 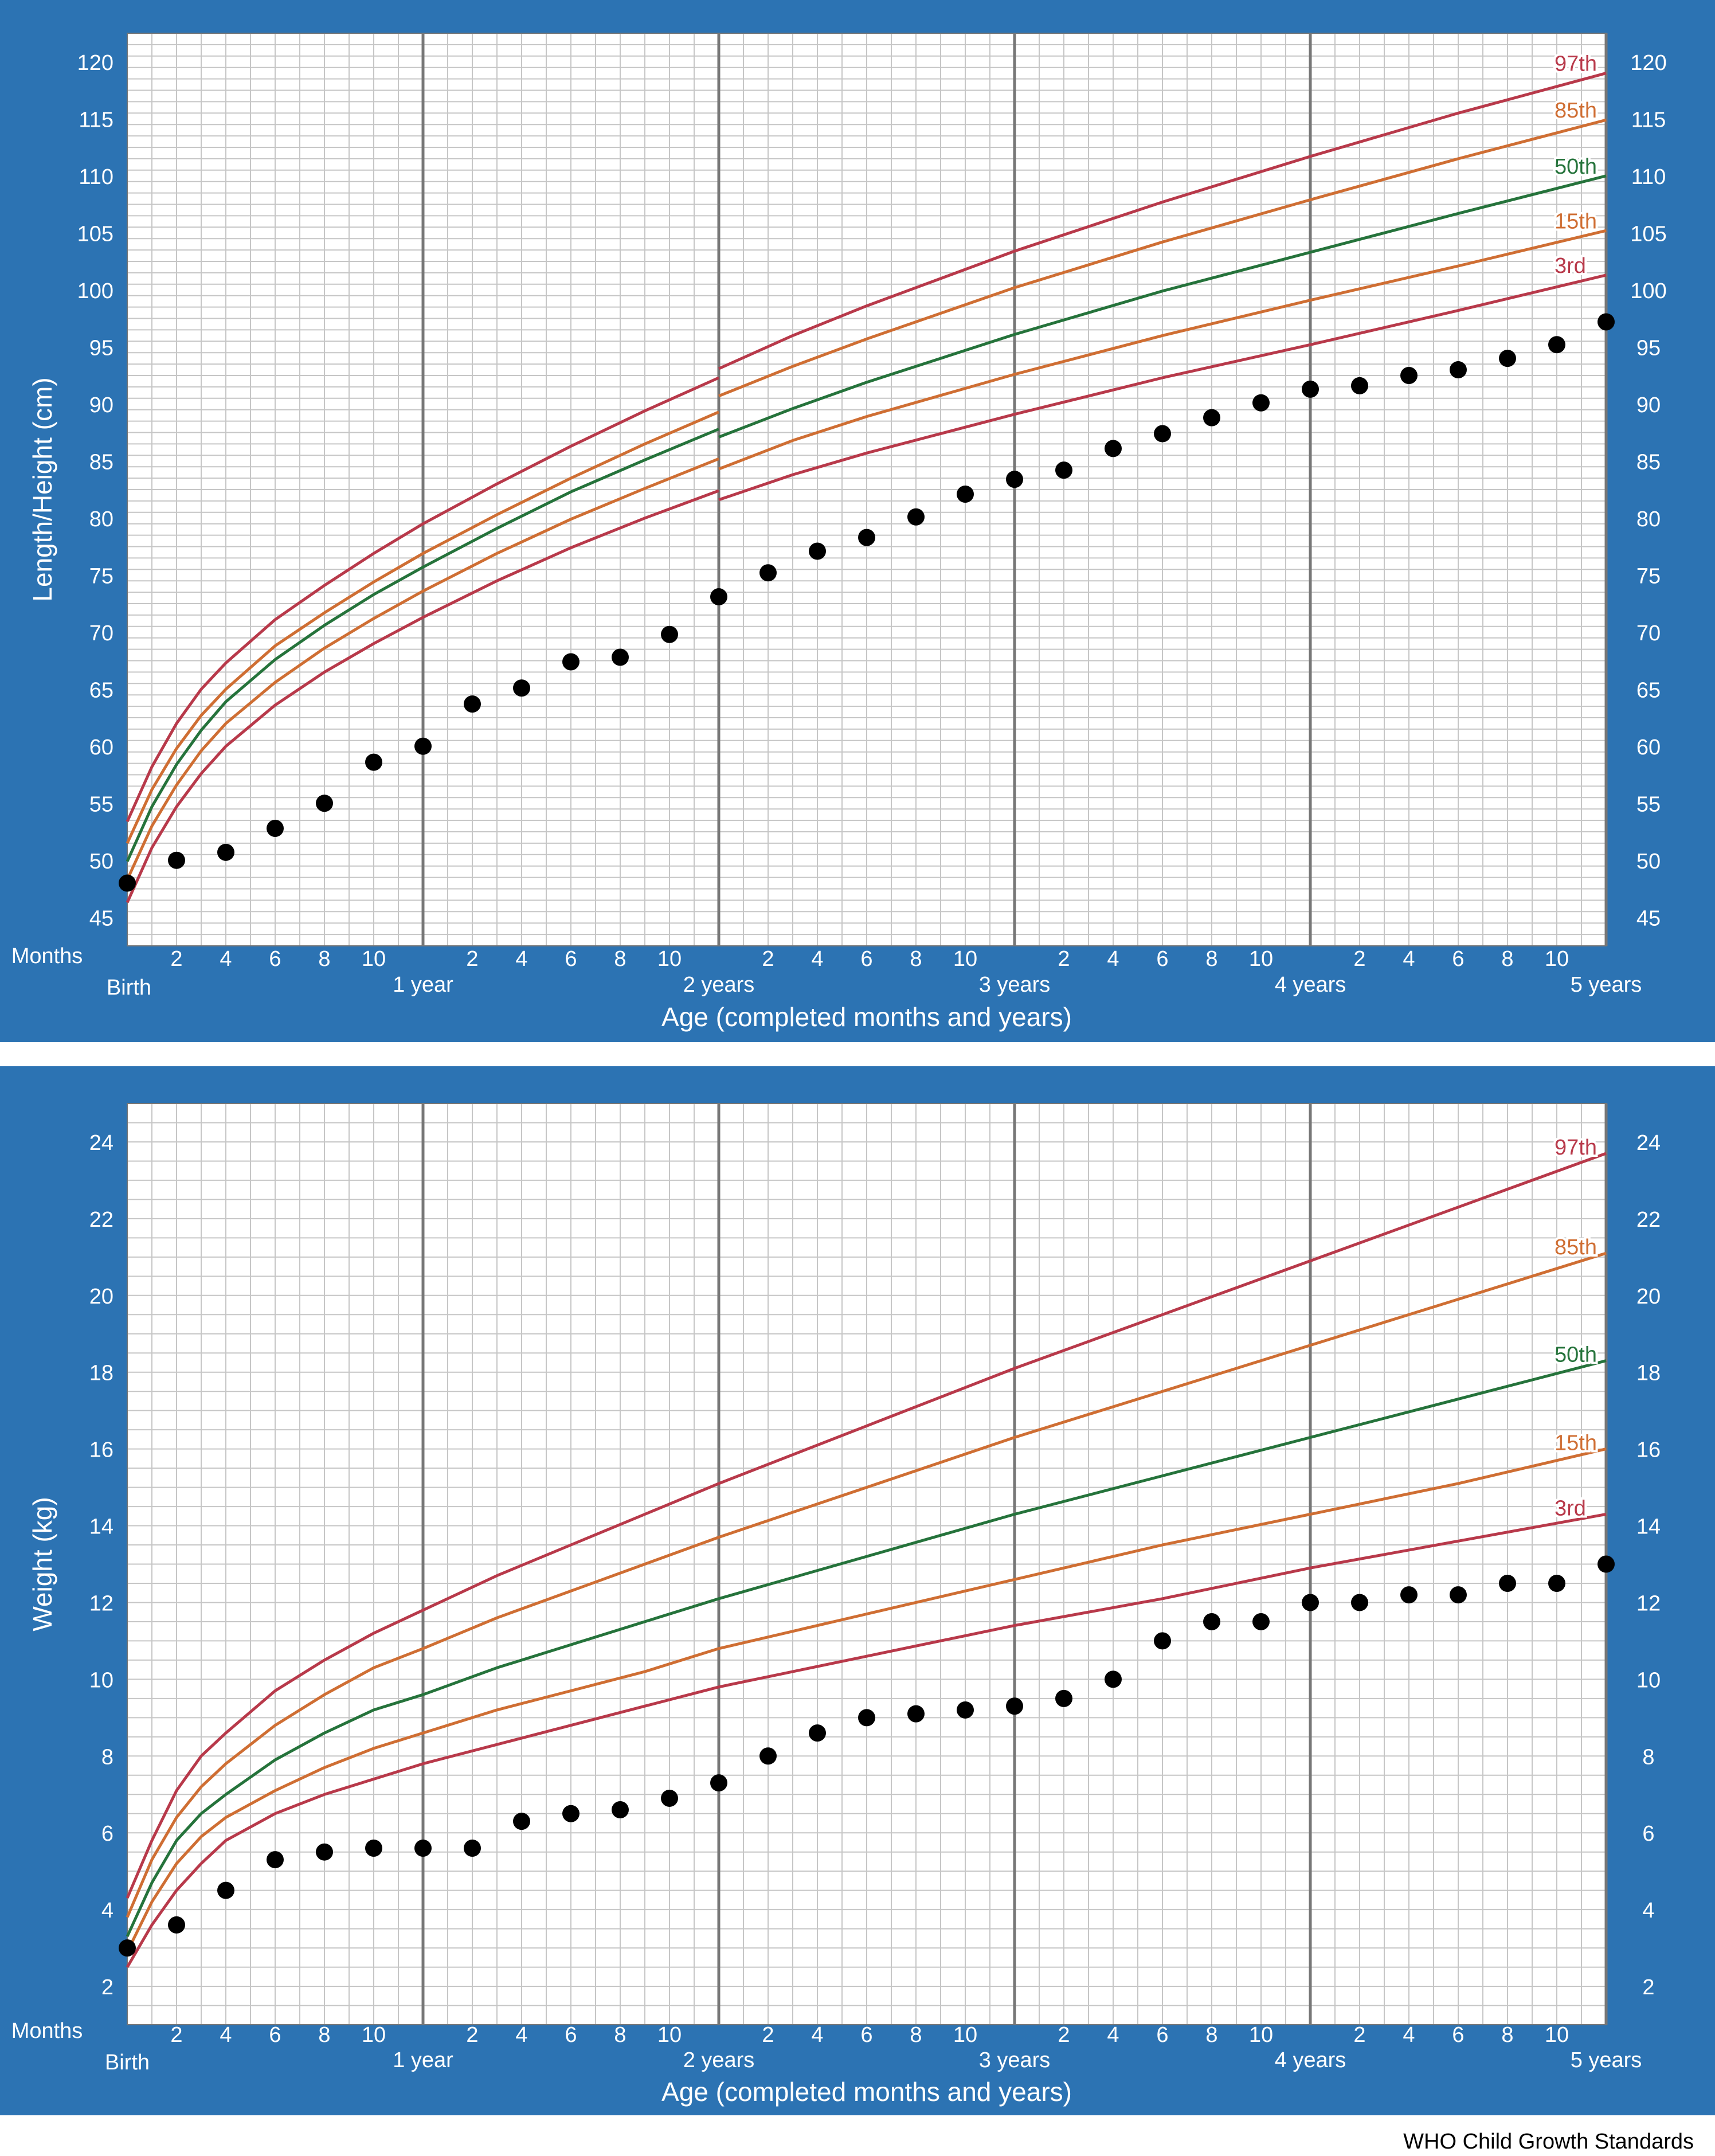 What do you see at coordinates (1648, 1297) in the screenshot?
I see `weight-y-tick-right: 20` at bounding box center [1648, 1297].